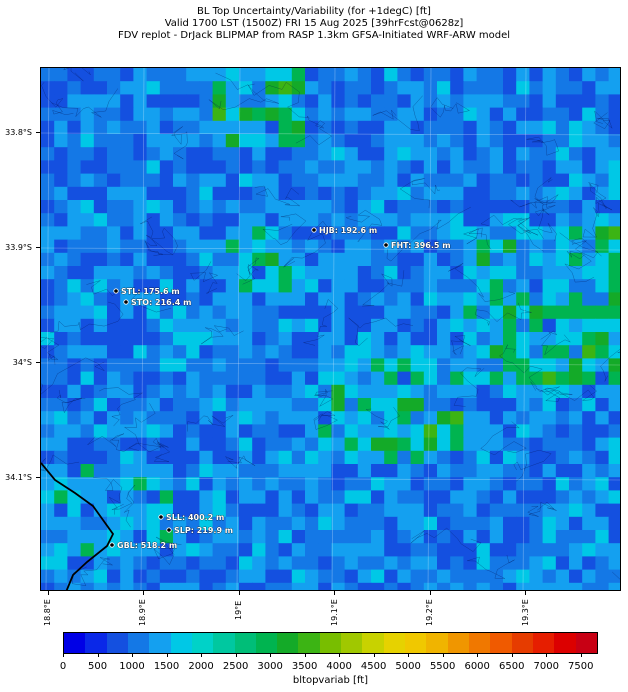 The height and width of the screenshot is (692, 628). What do you see at coordinates (161, 517) in the screenshot?
I see `station-marker-sll` at bounding box center [161, 517].